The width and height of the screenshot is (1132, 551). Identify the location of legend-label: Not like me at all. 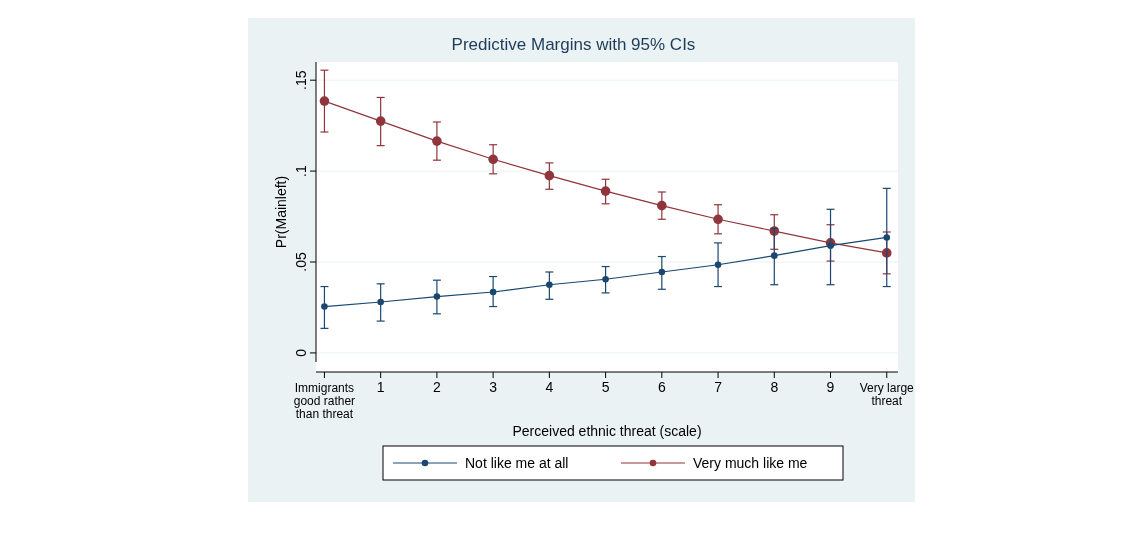
(517, 463).